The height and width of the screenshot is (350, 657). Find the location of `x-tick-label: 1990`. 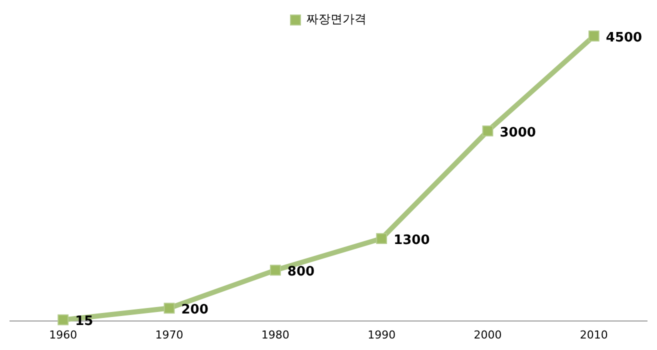

x-tick-label: 1990 is located at coordinates (382, 335).